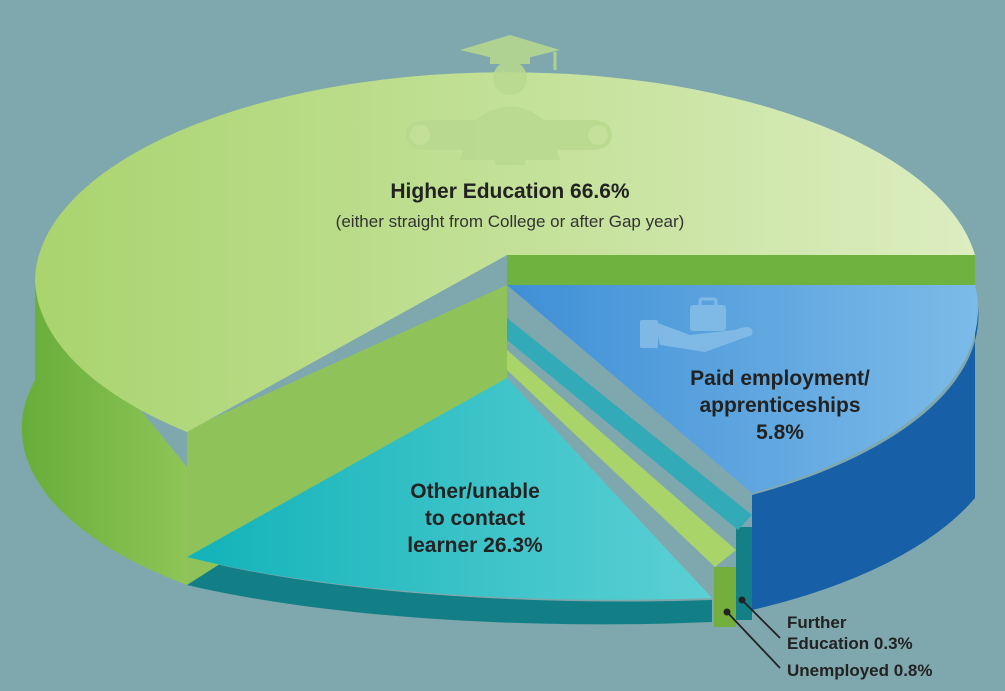 Image resolution: width=1005 pixels, height=691 pixels. I want to click on side-other, so click(449, 591).